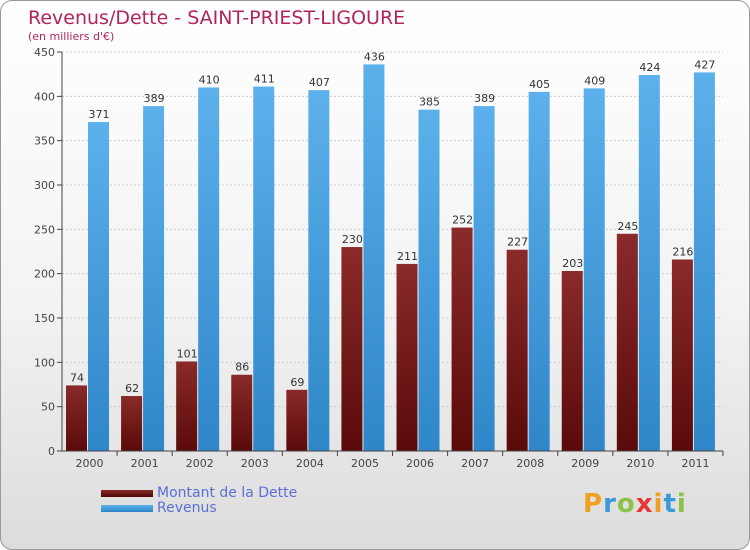 The width and height of the screenshot is (750, 550). I want to click on legend-swatch-revenus, so click(127, 508).